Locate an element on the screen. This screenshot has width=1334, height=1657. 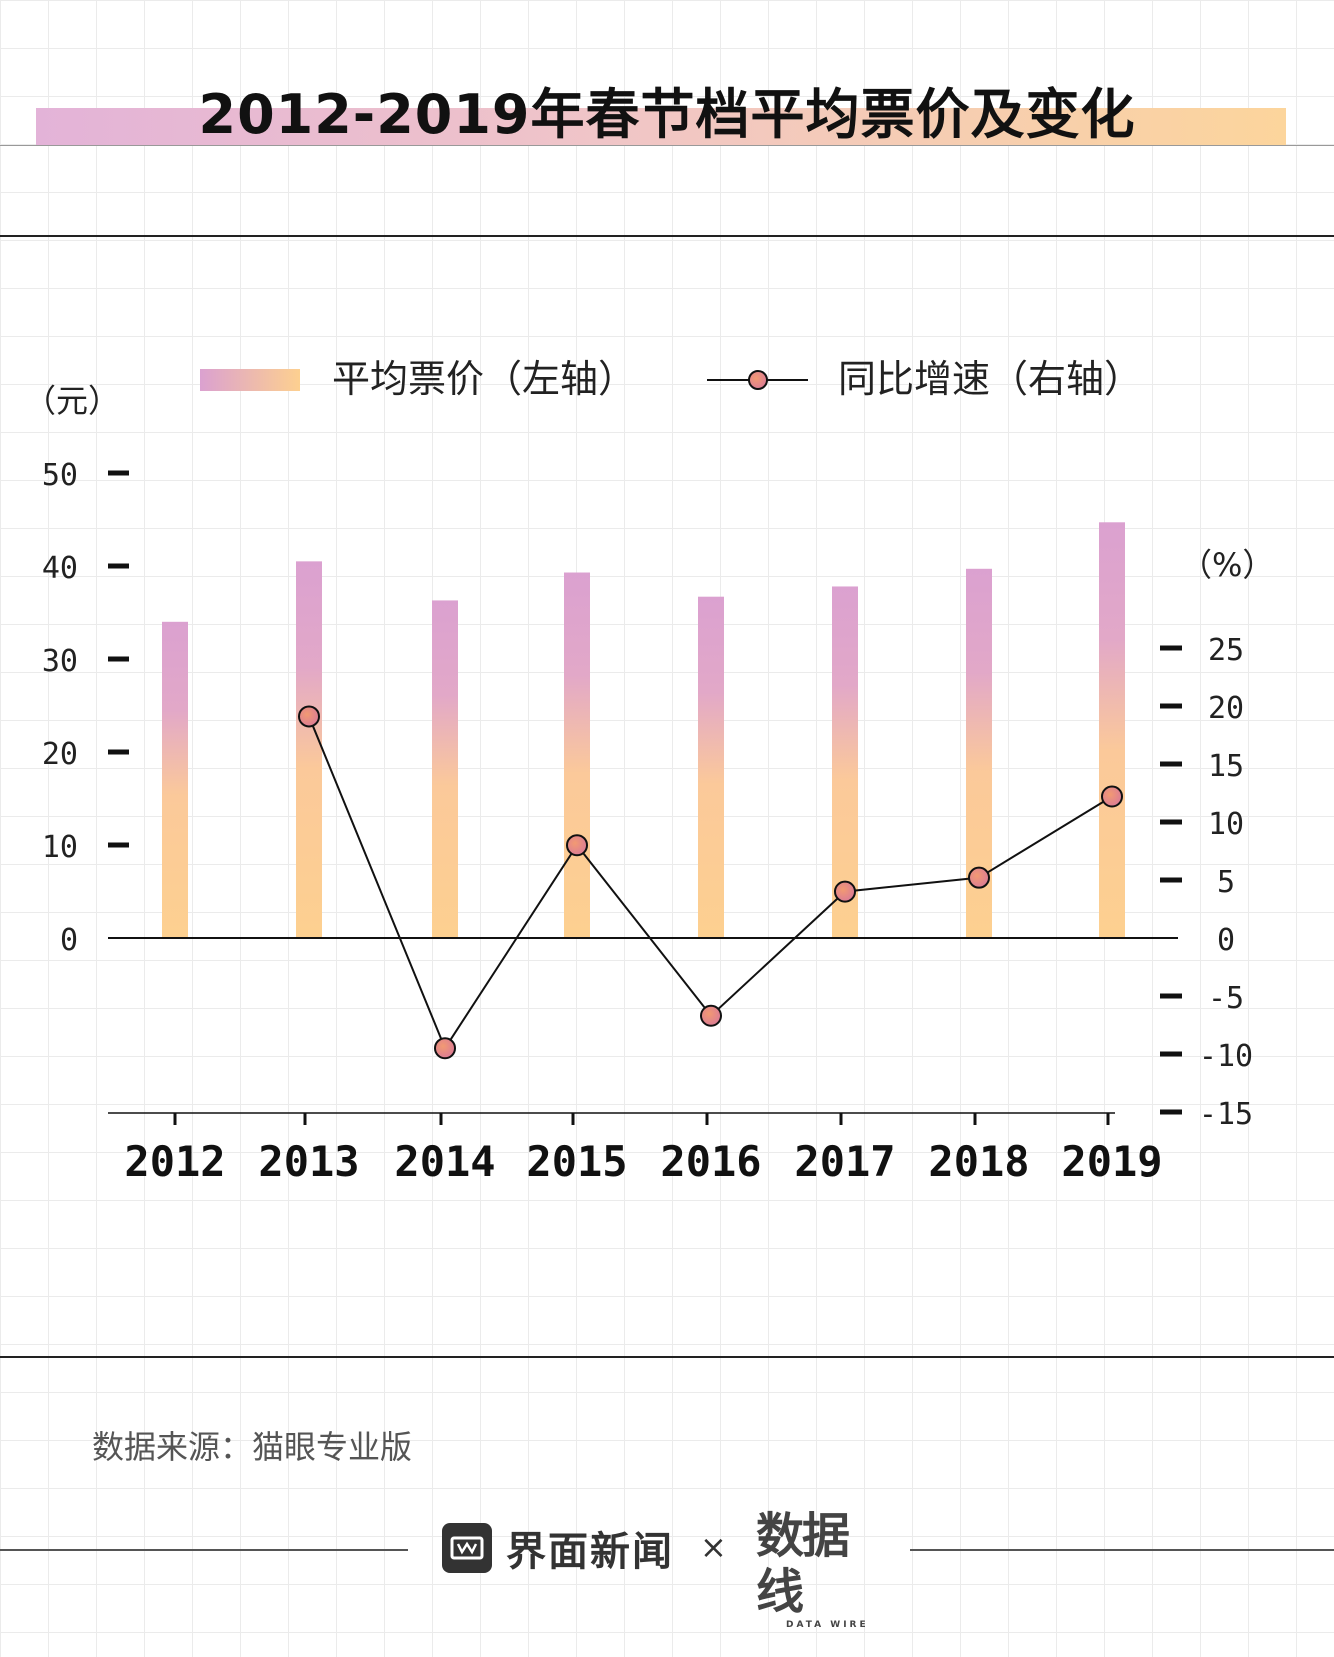
x-tick-label: 2016 is located at coordinates (710, 1161).